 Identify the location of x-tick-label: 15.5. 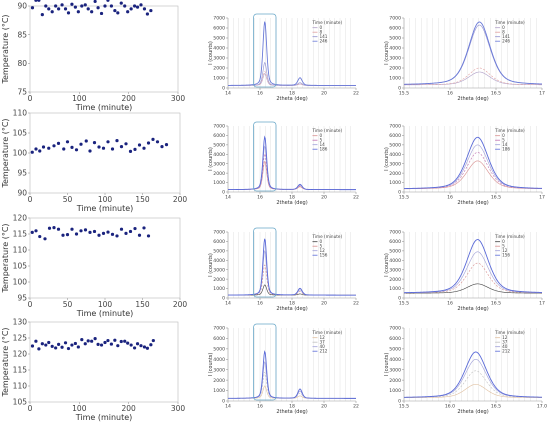
(404, 94).